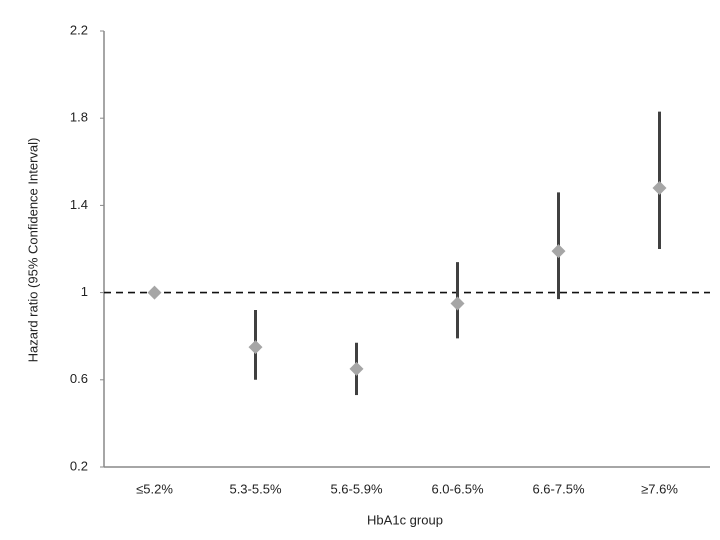 The image size is (720, 540). I want to click on x-tick-label: 5.3-5.5%, so click(255, 488).